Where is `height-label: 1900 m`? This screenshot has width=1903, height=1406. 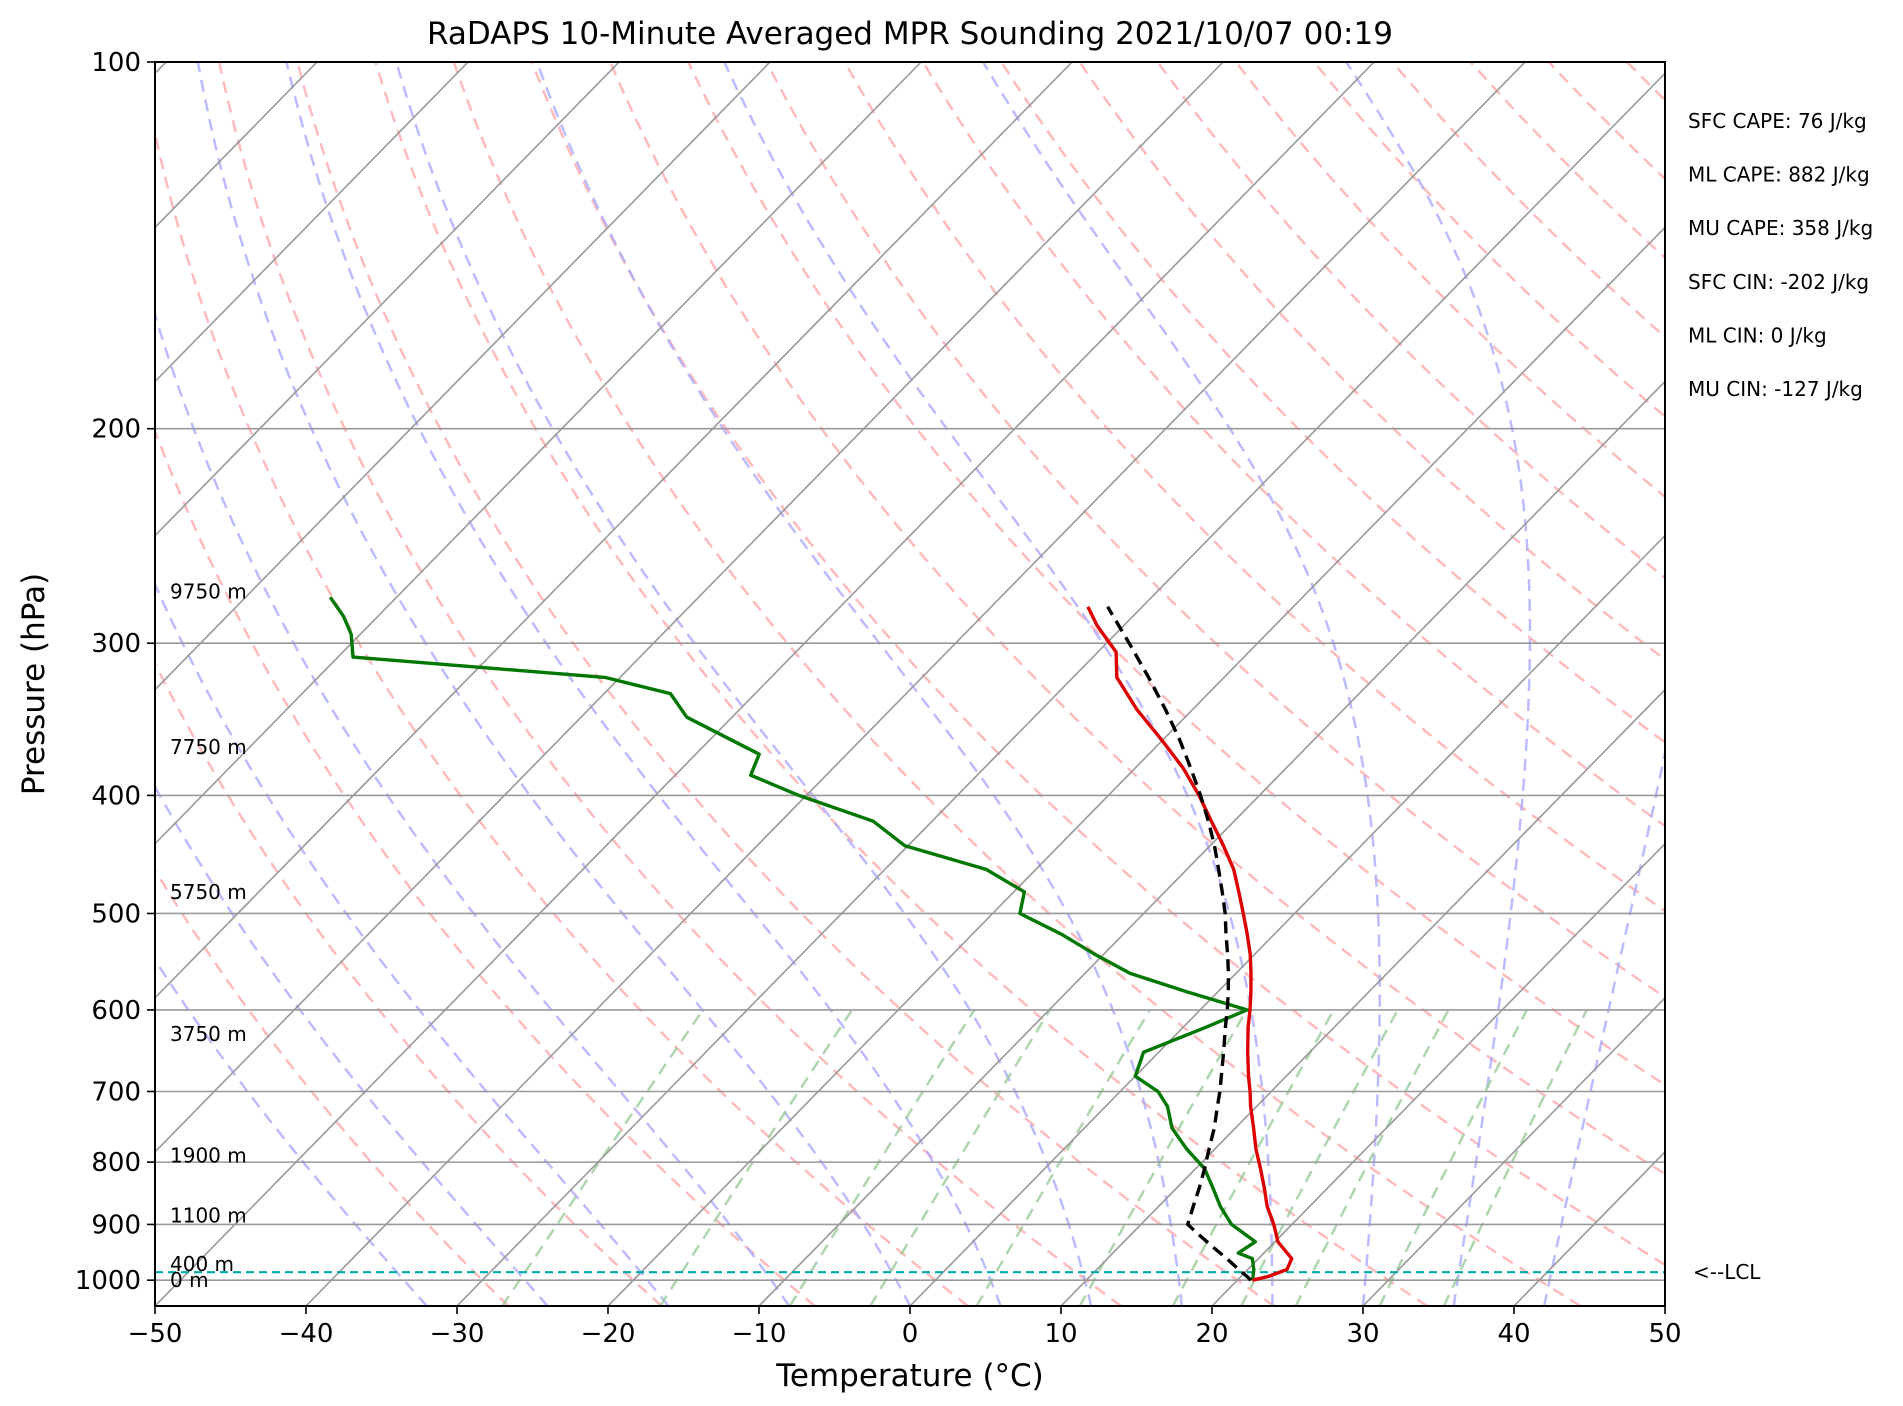
height-label: 1900 m is located at coordinates (208, 1155).